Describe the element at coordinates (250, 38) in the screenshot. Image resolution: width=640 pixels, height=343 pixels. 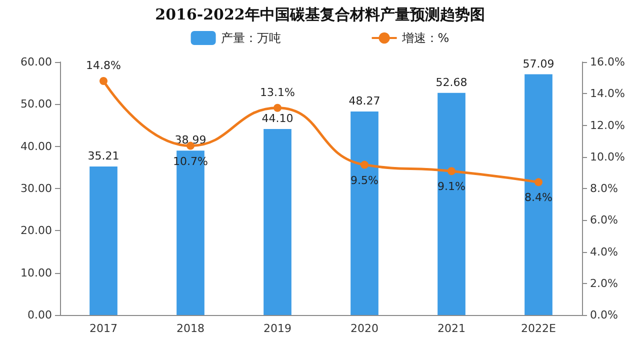
I see `legend-label: 产量：万吨` at that location.